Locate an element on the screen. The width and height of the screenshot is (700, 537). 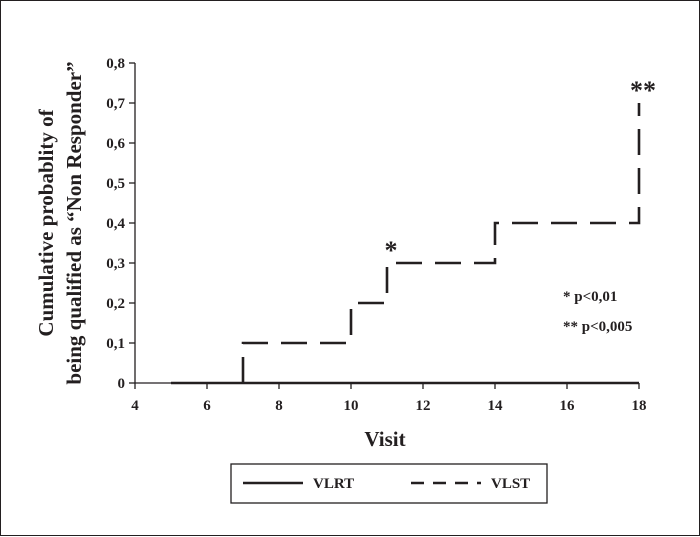
legend-label-vlst: VLST is located at coordinates (510, 484).